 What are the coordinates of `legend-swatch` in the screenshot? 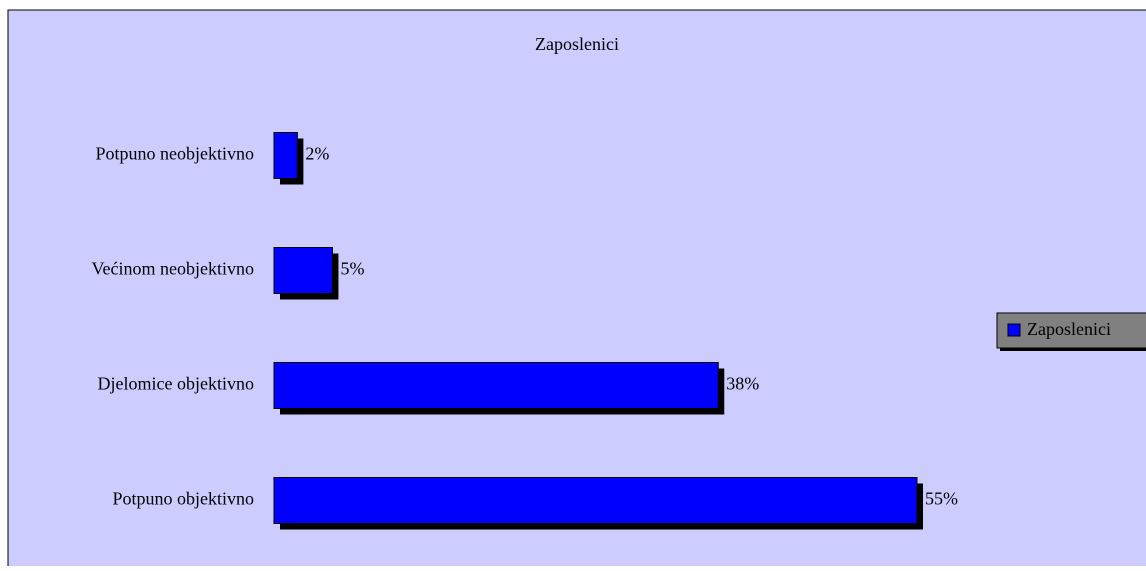 It's located at (1014, 330).